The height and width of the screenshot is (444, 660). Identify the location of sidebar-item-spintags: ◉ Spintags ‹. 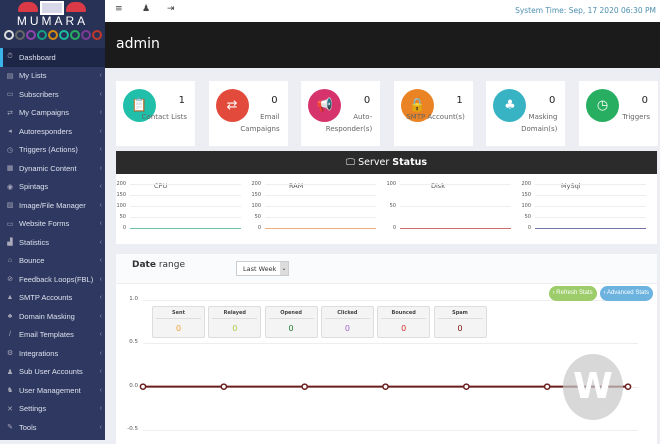
(52, 187).